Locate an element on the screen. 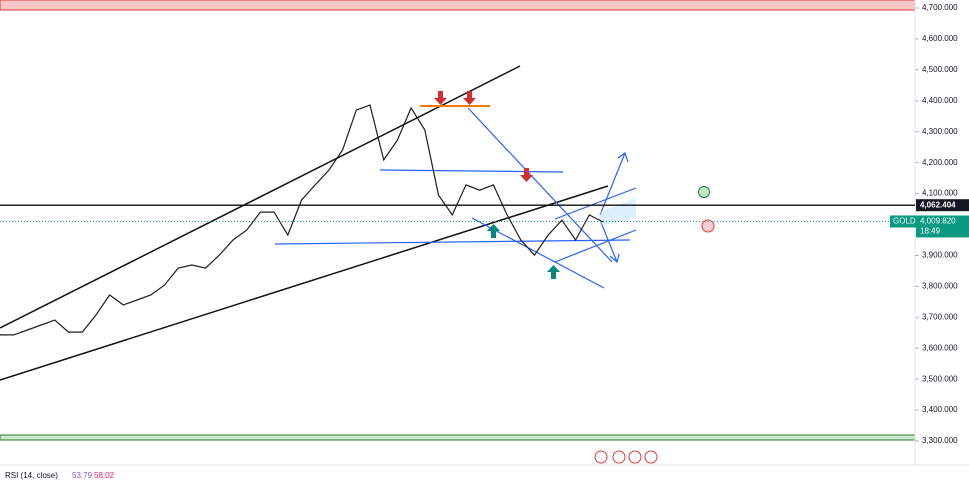 This screenshot has height=488, width=969. event-icons is located at coordinates (626, 457).